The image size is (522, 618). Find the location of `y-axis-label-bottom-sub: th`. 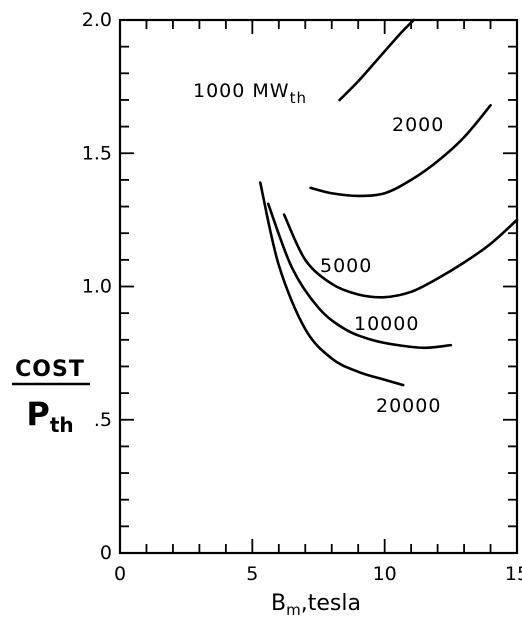

y-axis-label-bottom-sub: th is located at coordinates (62, 425).